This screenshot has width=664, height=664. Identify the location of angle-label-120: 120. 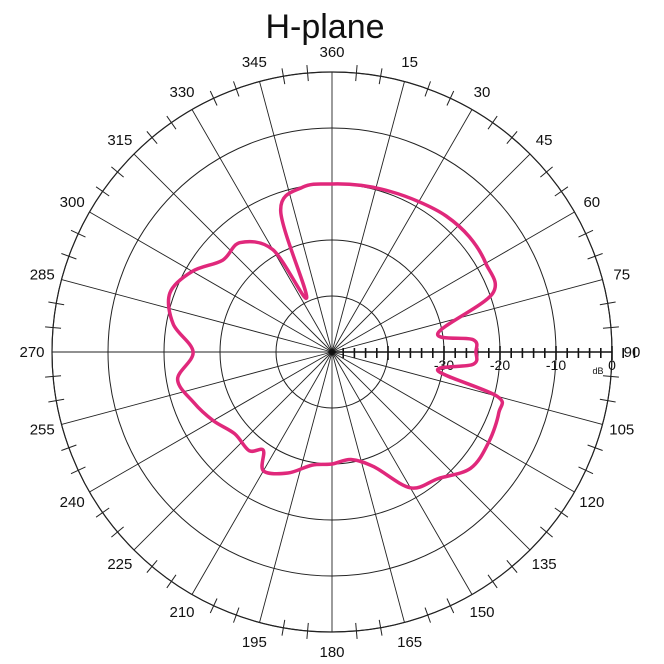
(591, 502).